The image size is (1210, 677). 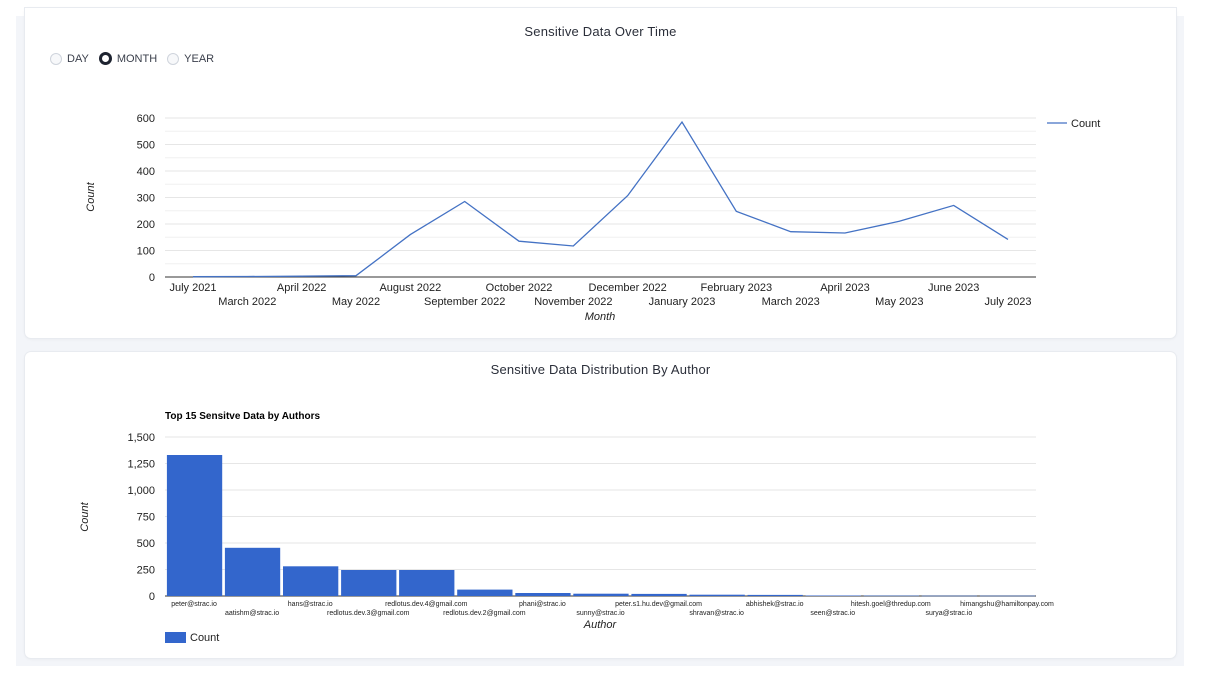 What do you see at coordinates (247, 302) in the screenshot?
I see `x-tick-label: March 2022` at bounding box center [247, 302].